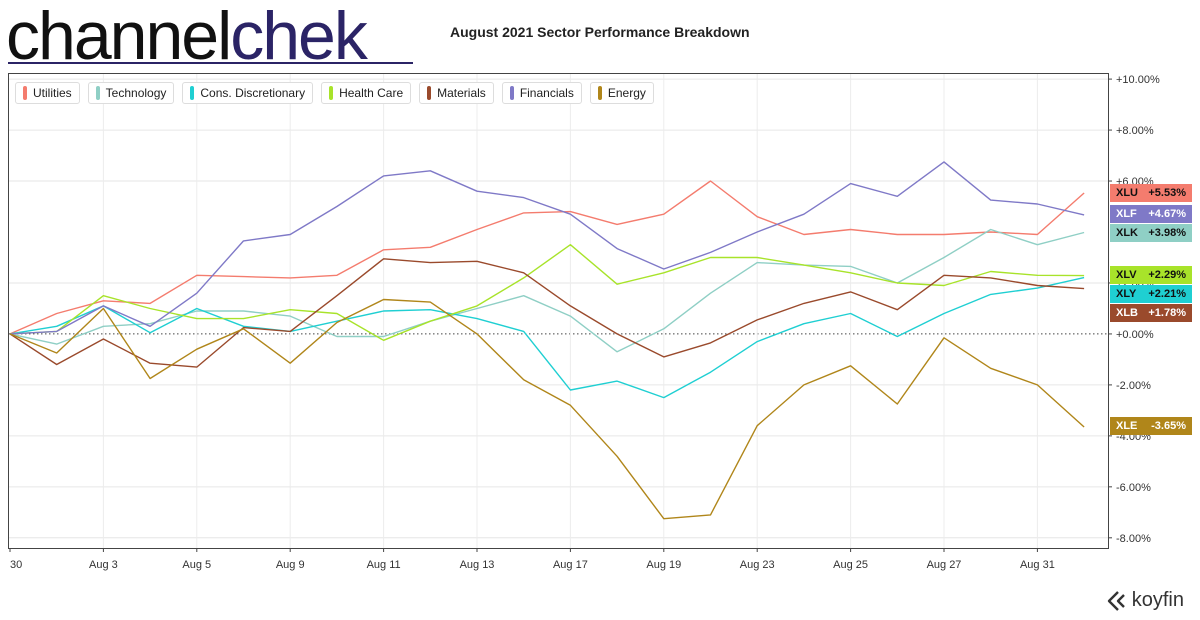 Image resolution: width=1200 pixels, height=620 pixels. What do you see at coordinates (1126, 294) in the screenshot?
I see `end-tag-ticker: XLY` at bounding box center [1126, 294].